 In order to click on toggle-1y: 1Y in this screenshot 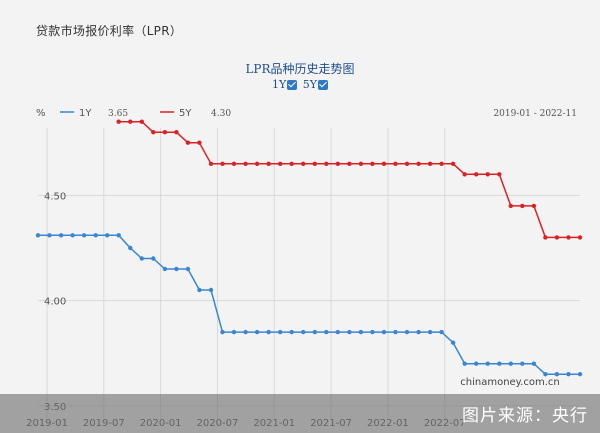, I will do `click(285, 84)`.